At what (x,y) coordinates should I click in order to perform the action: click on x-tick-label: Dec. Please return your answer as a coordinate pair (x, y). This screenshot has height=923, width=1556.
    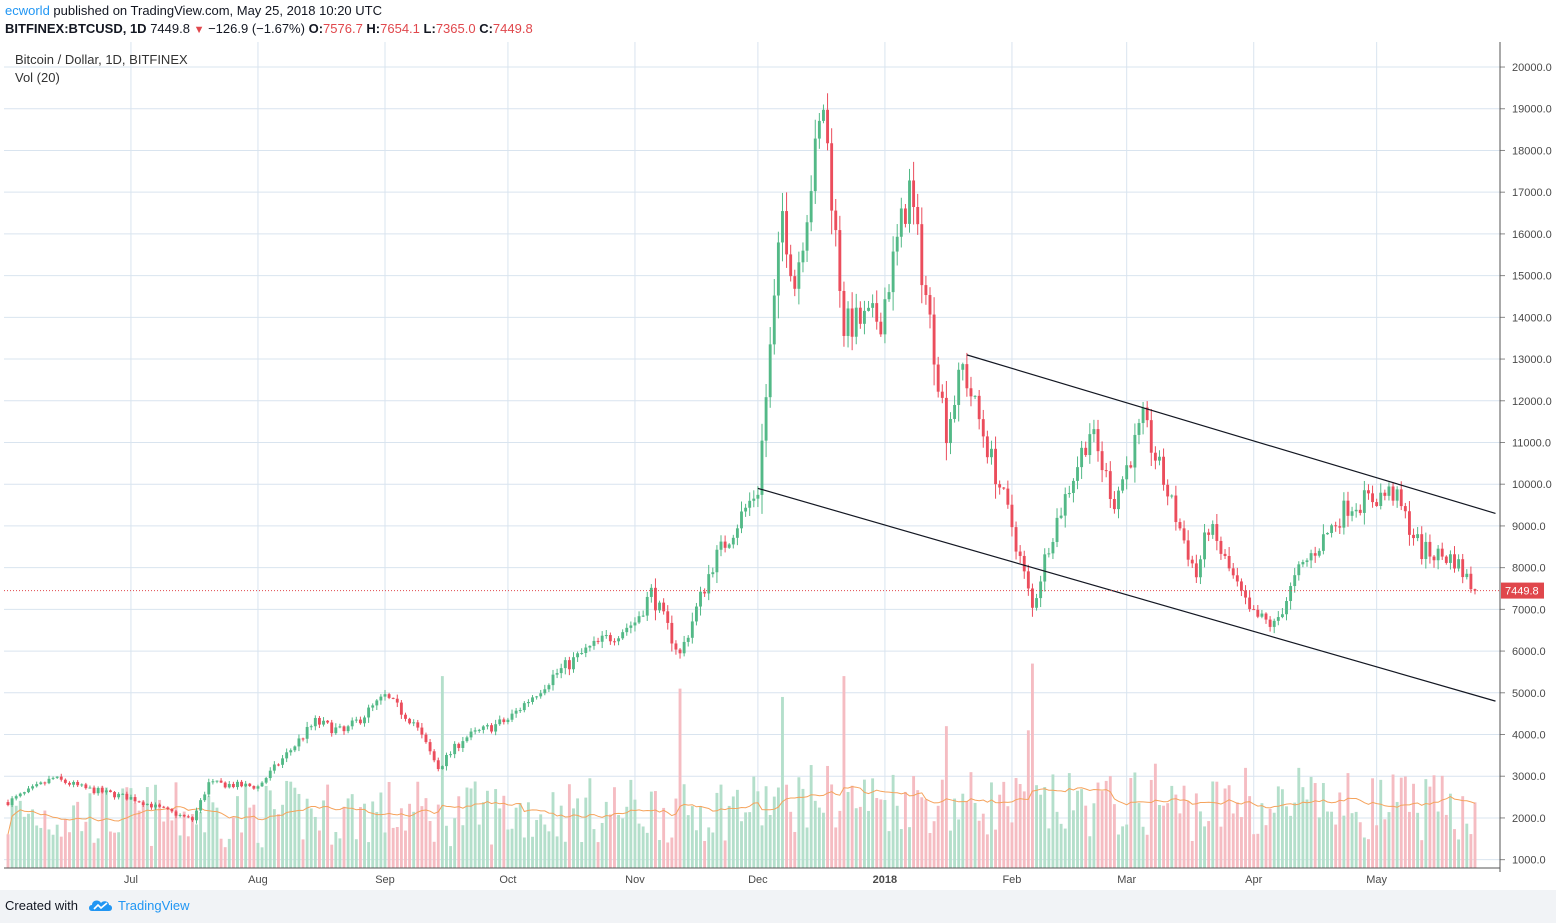
    Looking at the image, I should click on (758, 880).